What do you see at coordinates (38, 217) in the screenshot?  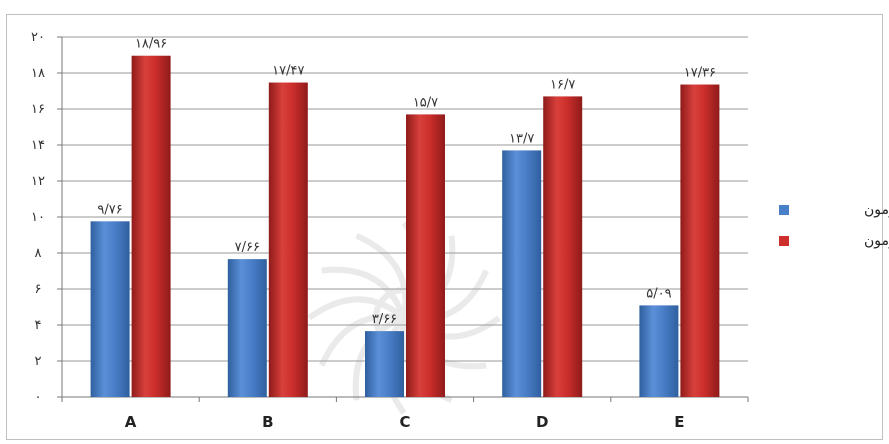 I see `y-tick-label: ۱۰` at bounding box center [38, 217].